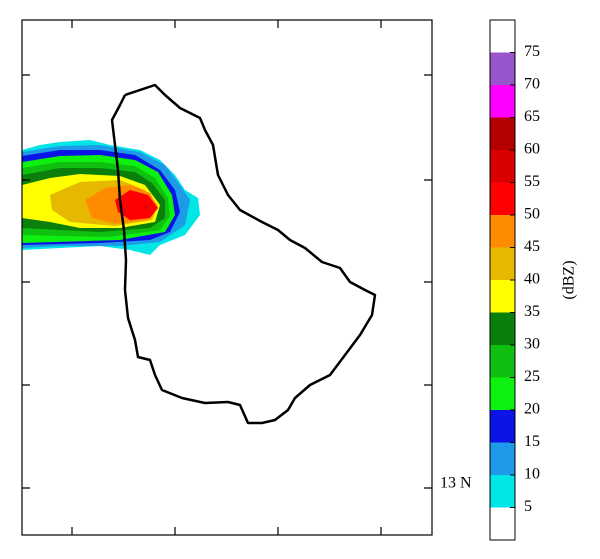 Image resolution: width=600 pixels, height=559 pixels. What do you see at coordinates (569, 279) in the screenshot?
I see `colorbar-label: (dBZ)` at bounding box center [569, 279].